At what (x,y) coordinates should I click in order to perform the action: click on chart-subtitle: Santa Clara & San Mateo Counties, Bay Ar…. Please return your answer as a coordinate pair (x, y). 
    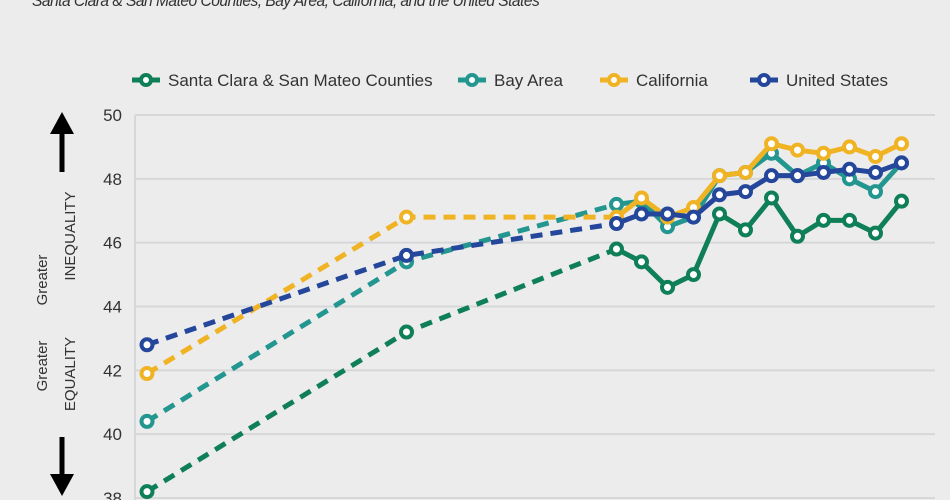
    Looking at the image, I should click on (286, 5).